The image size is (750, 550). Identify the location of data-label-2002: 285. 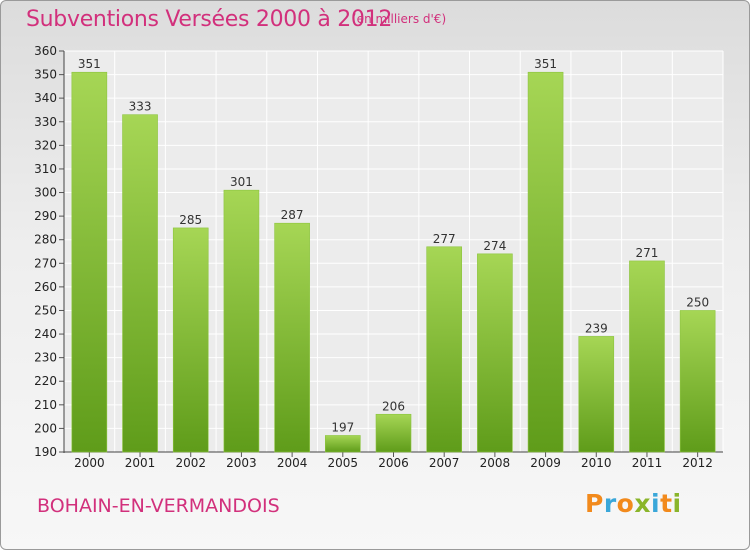
(190, 220).